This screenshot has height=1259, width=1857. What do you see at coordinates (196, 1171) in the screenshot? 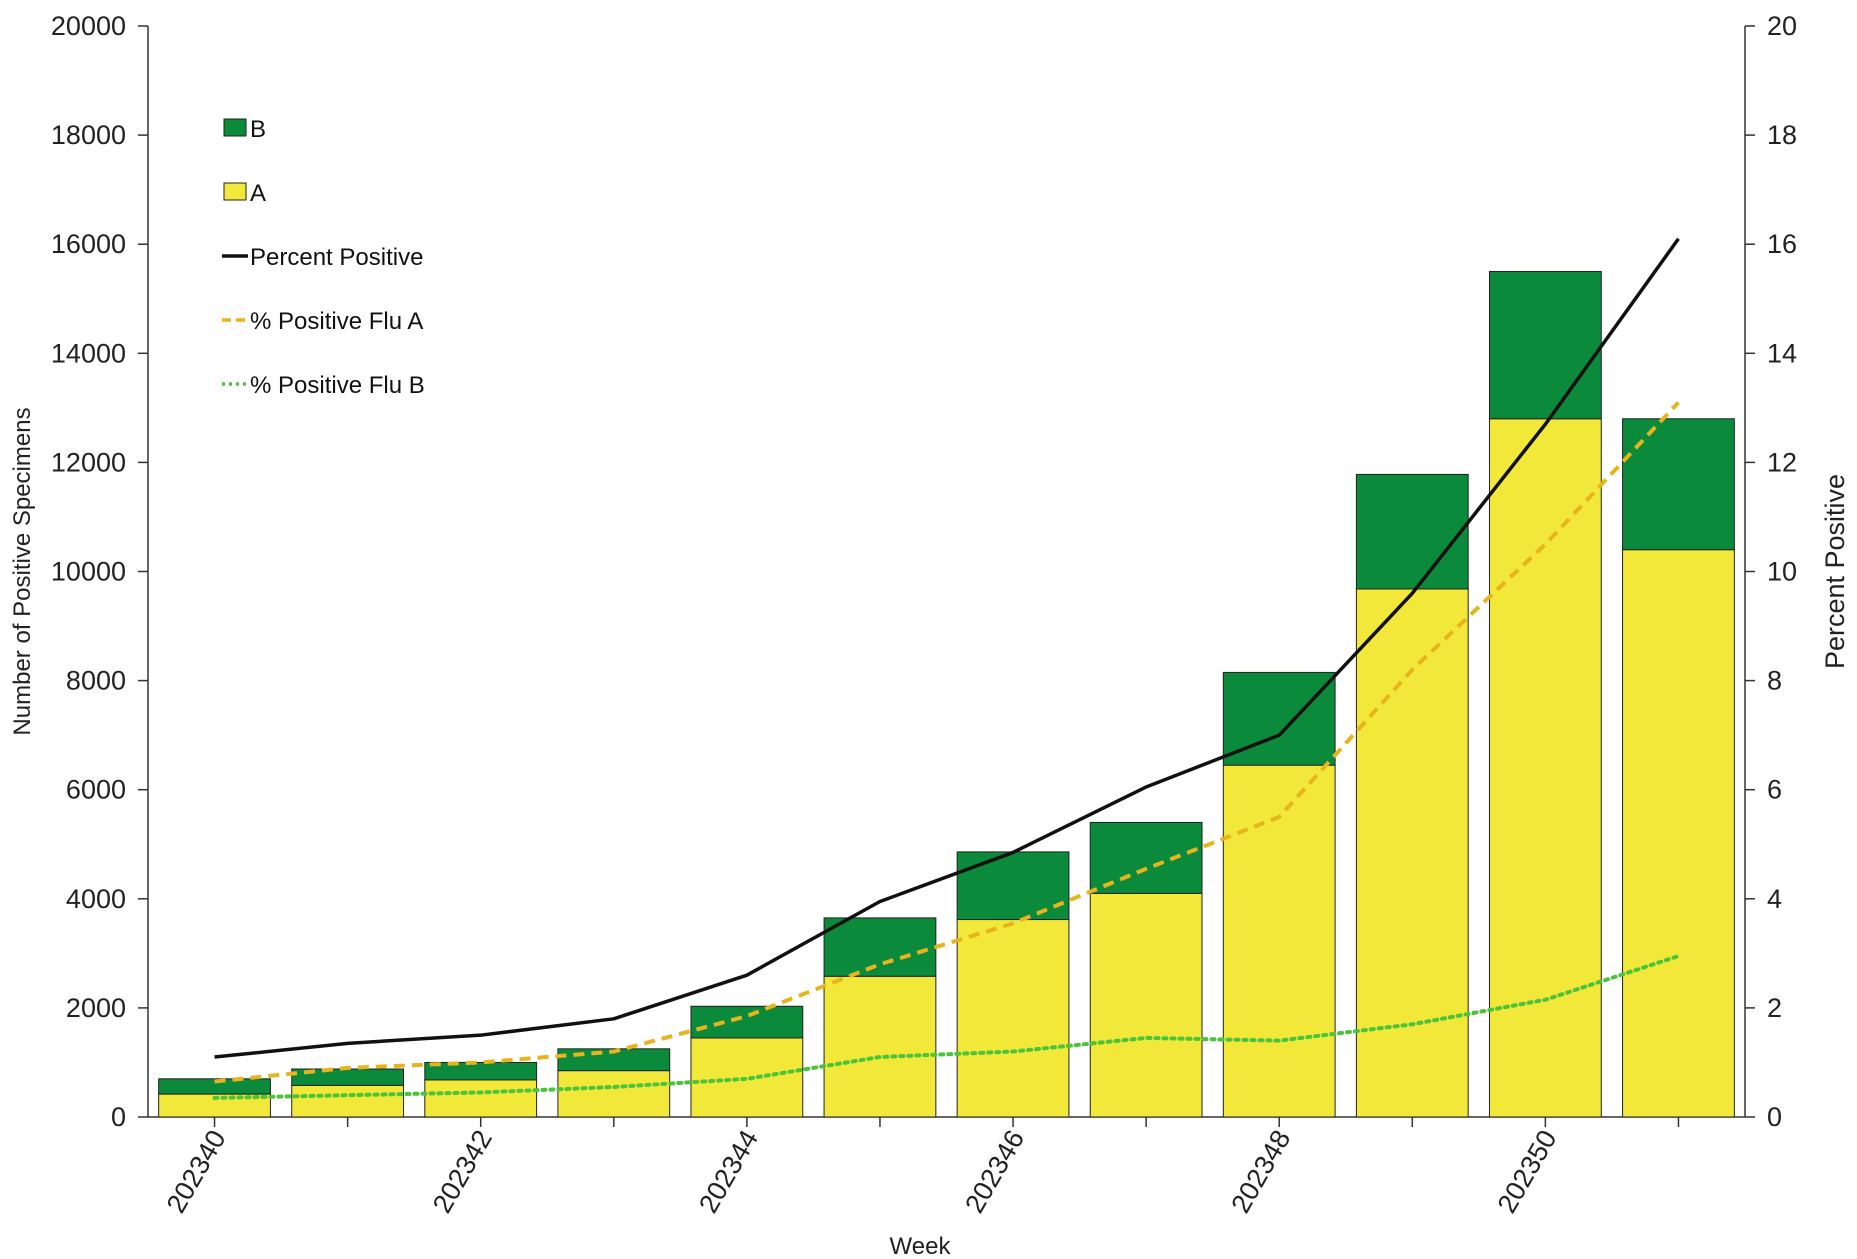
I see `x-tick-label: 202340` at bounding box center [196, 1171].